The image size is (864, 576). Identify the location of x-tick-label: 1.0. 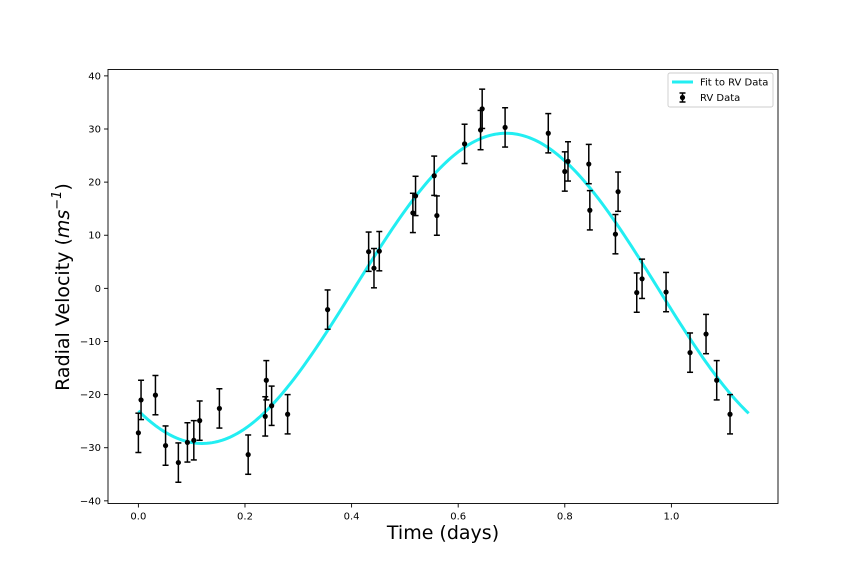
(671, 517).